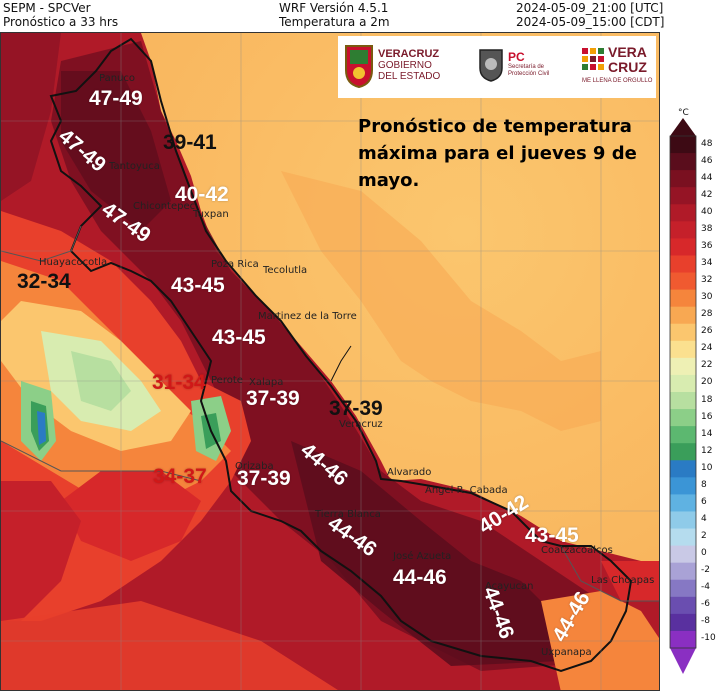 This screenshot has height=693, width=722. I want to click on cdt-time-label: 2024-05-09_15:00 [CDT], so click(590, 22).